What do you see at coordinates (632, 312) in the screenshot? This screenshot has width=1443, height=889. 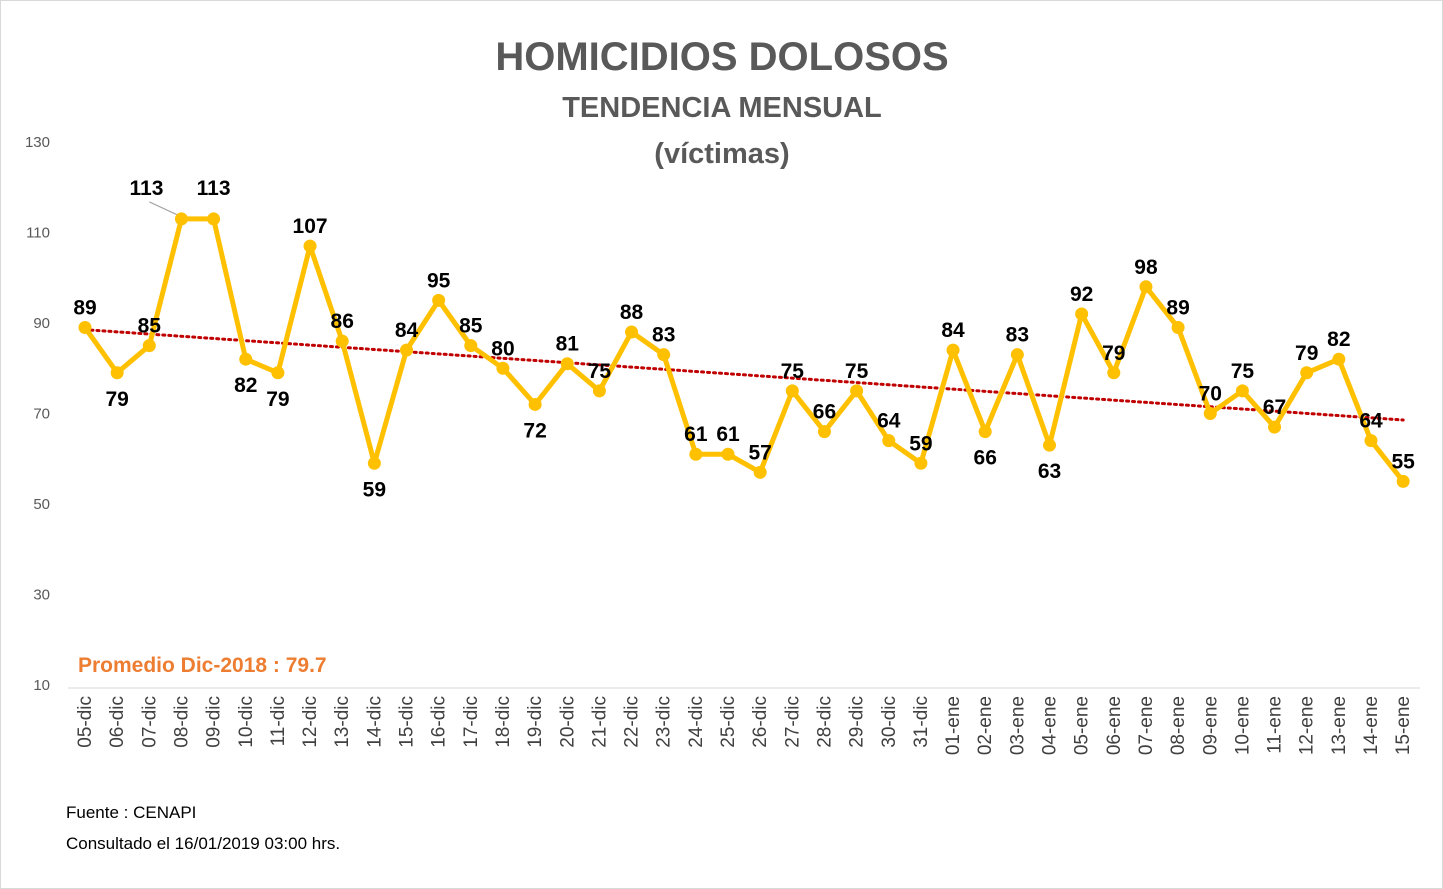 I see `data-label: 88` at bounding box center [632, 312].